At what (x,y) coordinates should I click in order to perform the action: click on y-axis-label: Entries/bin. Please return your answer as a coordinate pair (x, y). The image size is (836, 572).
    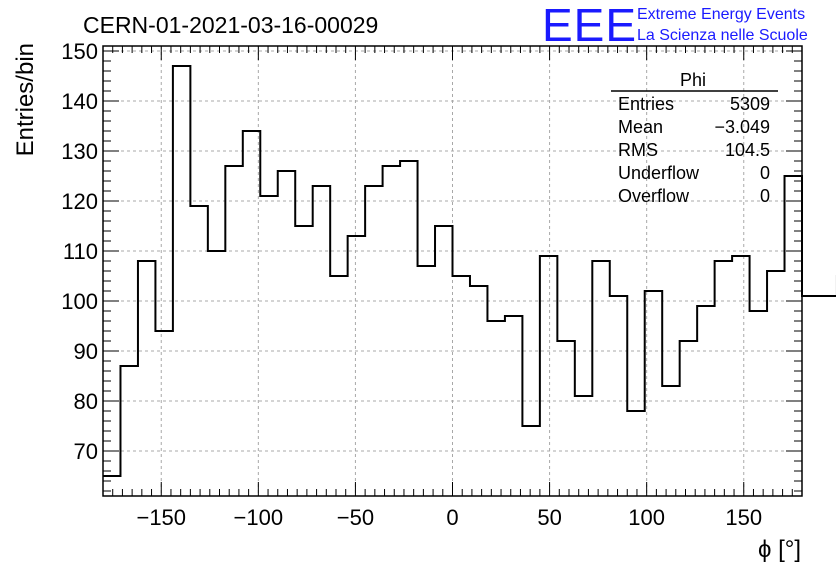
    Looking at the image, I should click on (25, 99).